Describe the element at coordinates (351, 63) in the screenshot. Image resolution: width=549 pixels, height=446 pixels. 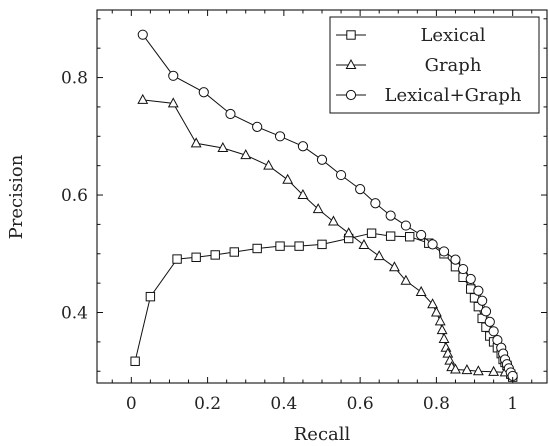
I see `legend-marker-graph` at that location.